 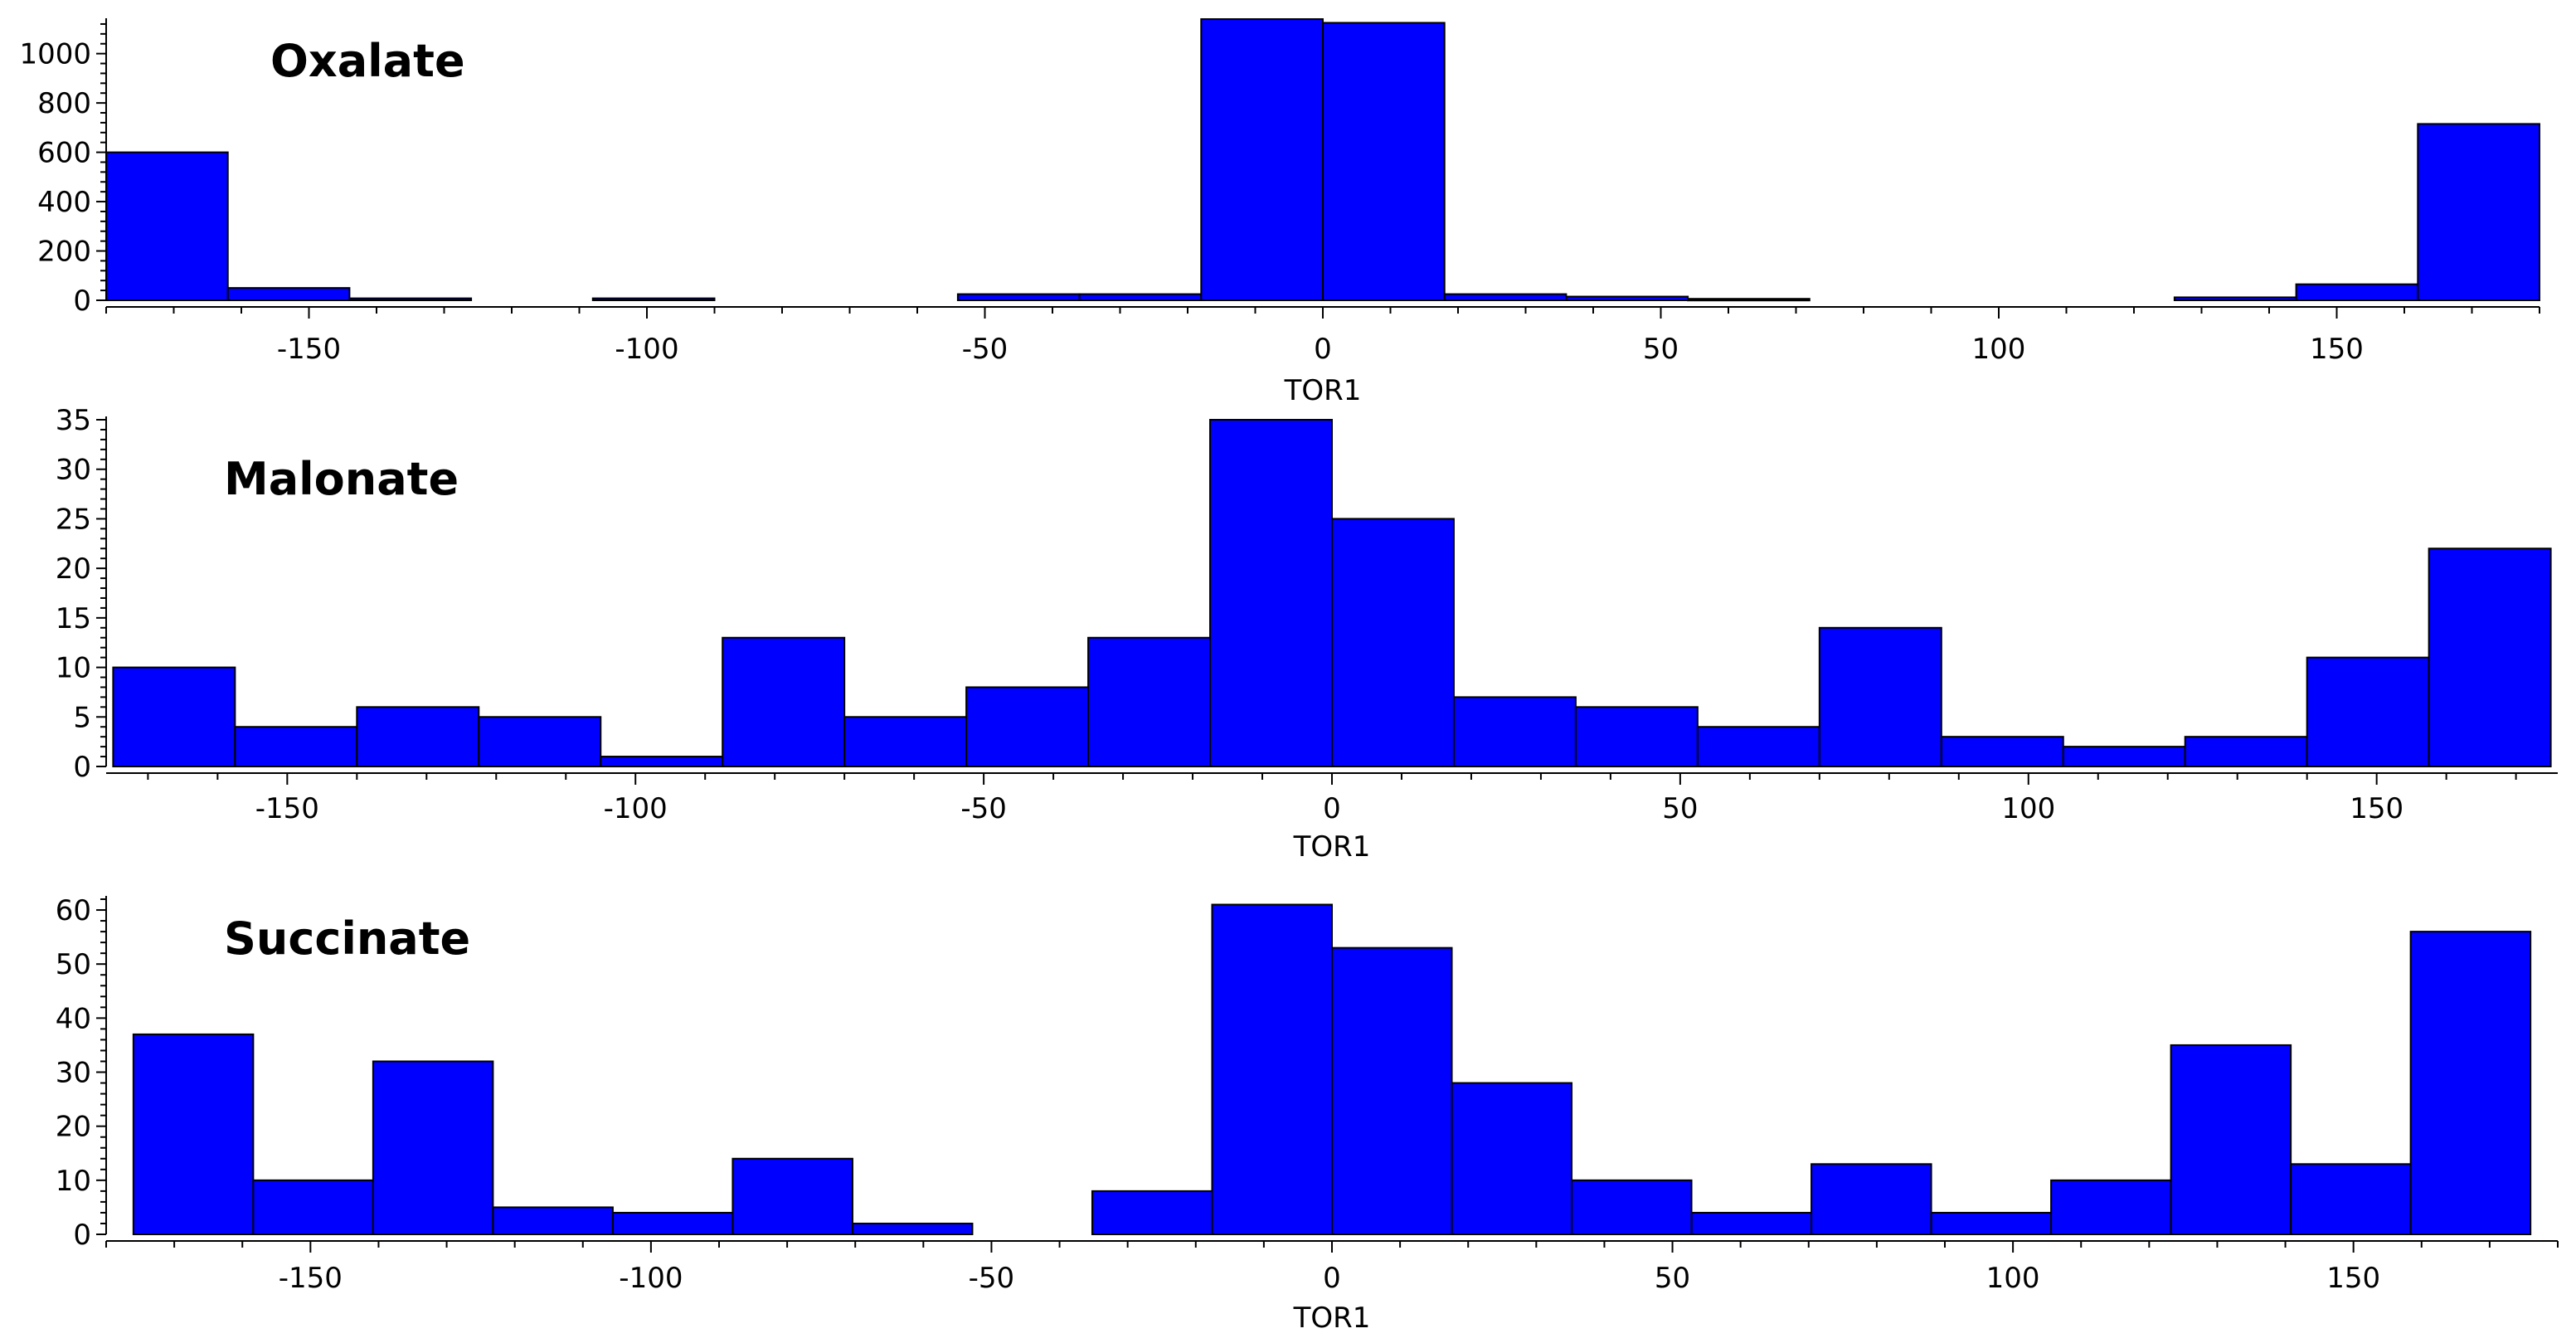 What do you see at coordinates (647, 349) in the screenshot?
I see `oxalate-x-tick-label-1: -100` at bounding box center [647, 349].